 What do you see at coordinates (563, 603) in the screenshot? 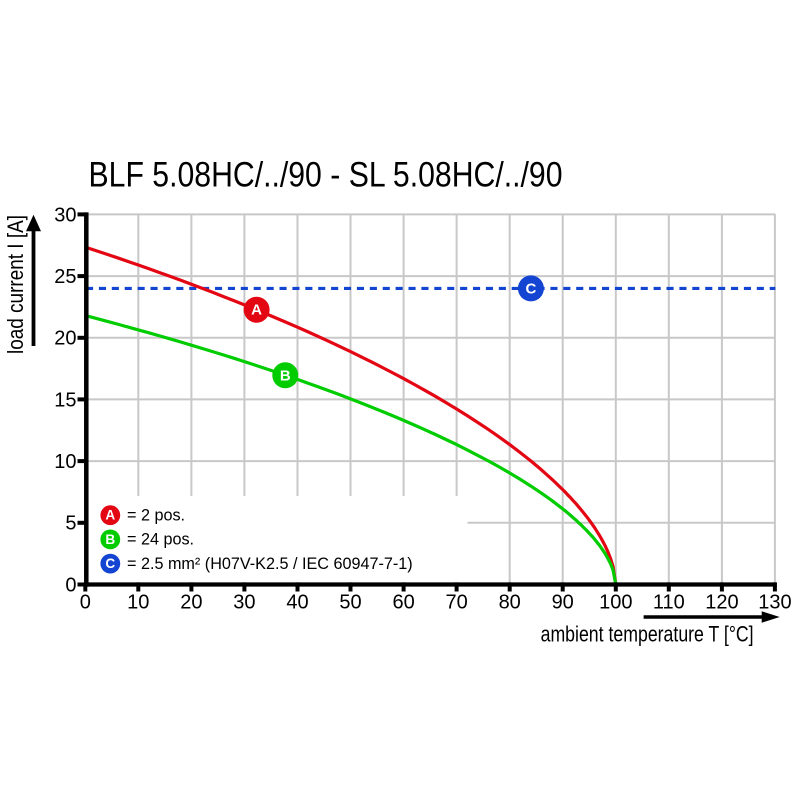
I see `svg-text: 90` at bounding box center [563, 603].